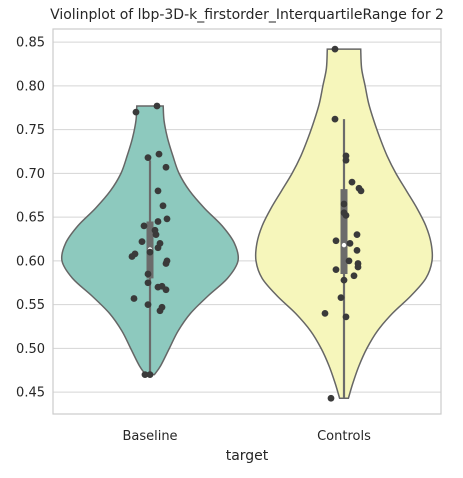 Image resolution: width=463 pixels, height=478 pixels. I want to click on y-tick-labels: 0.45 0.50 0.55 0.60 0.65 0.70 0.75 0.80 0.85, so click(30, 218).